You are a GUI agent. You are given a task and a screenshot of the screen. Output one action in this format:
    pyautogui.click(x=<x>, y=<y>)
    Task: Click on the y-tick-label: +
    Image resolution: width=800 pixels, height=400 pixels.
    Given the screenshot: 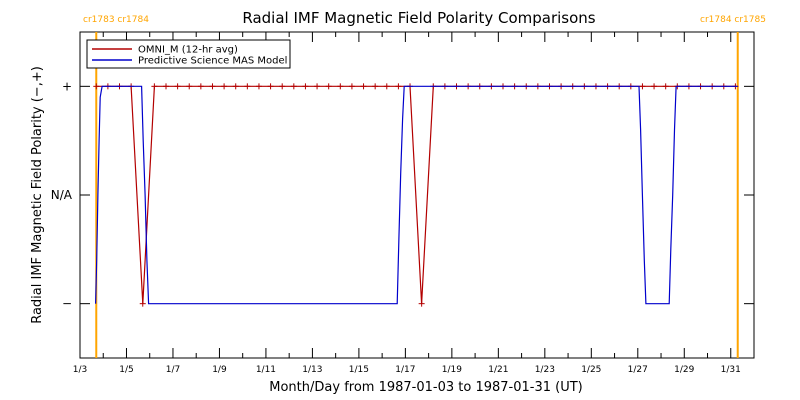 What is the action you would take?
    pyautogui.click(x=67, y=86)
    